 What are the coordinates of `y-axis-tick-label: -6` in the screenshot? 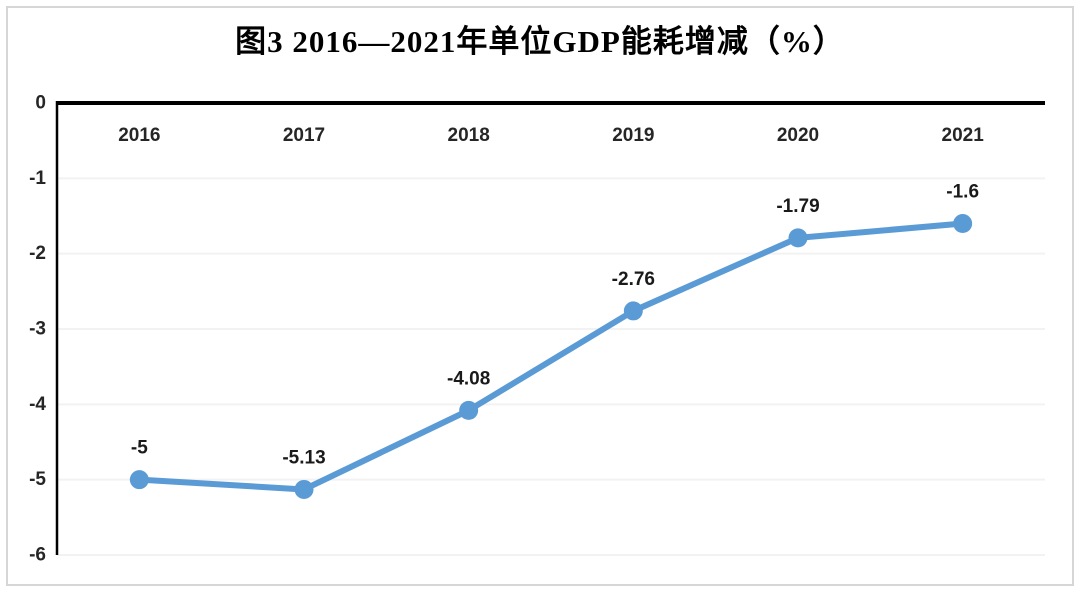 It's located at (37, 555).